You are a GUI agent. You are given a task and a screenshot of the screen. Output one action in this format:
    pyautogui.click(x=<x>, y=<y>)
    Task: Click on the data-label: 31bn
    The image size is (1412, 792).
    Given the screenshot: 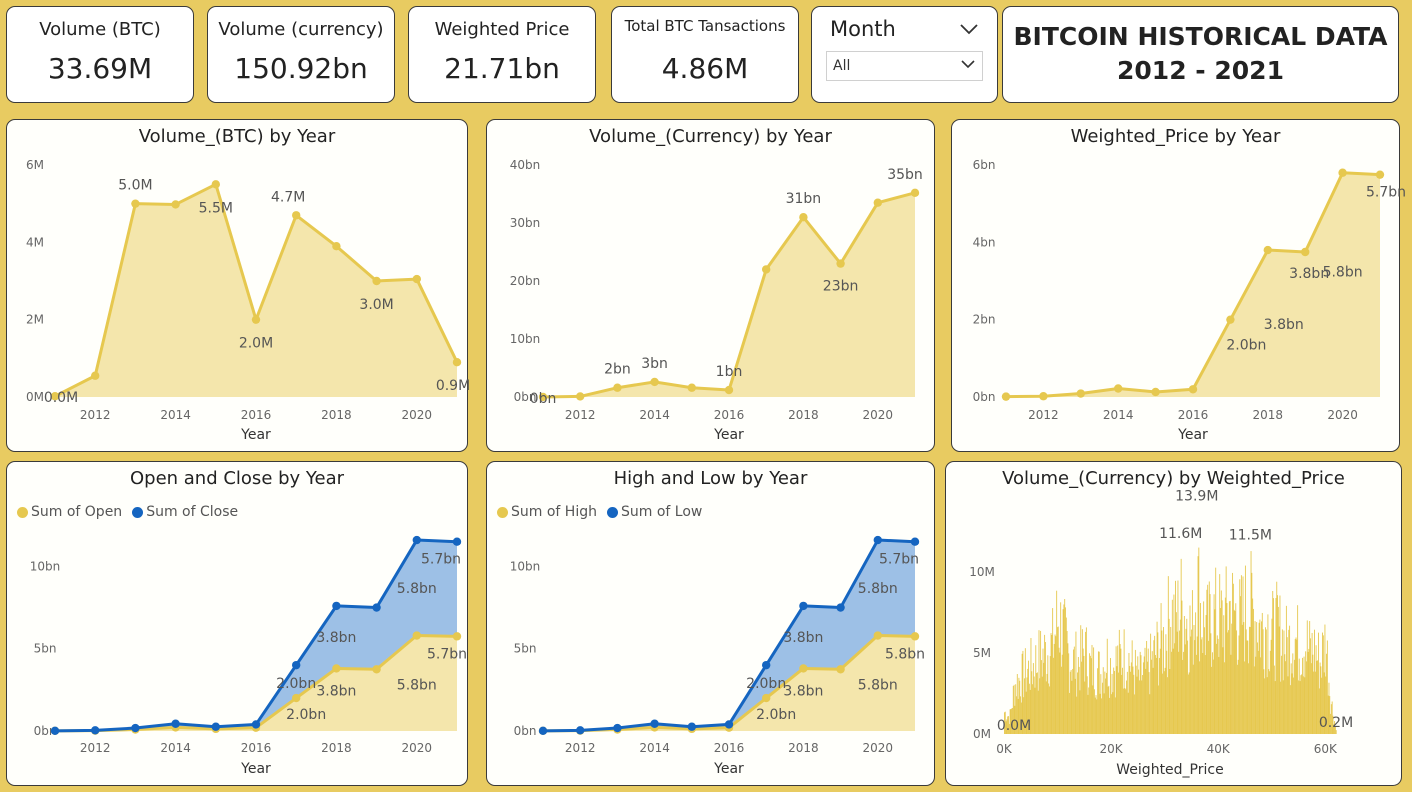 What is the action you would take?
    pyautogui.click(x=804, y=199)
    